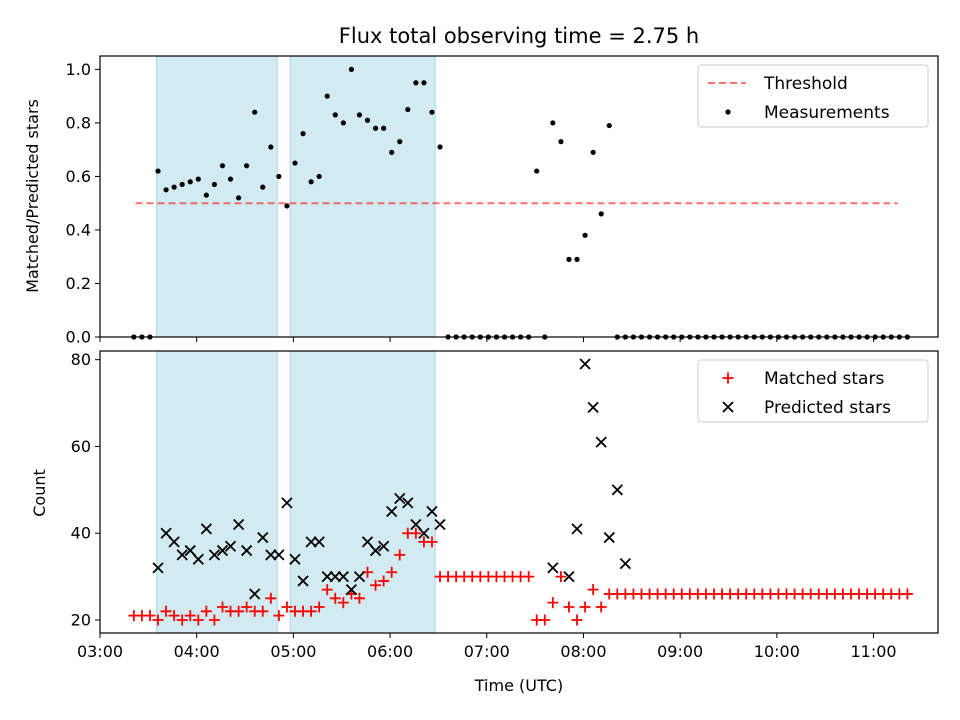 The image size is (960, 720). Describe the element at coordinates (78, 283) in the screenshot. I see `y-tick-label: 0.2` at that location.